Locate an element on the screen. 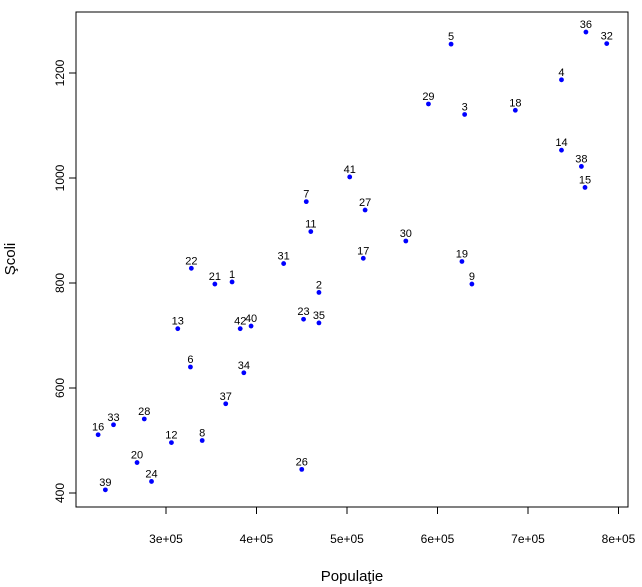  y-axis: 400 600 800 1000 1200 is located at coordinates (65, 281).